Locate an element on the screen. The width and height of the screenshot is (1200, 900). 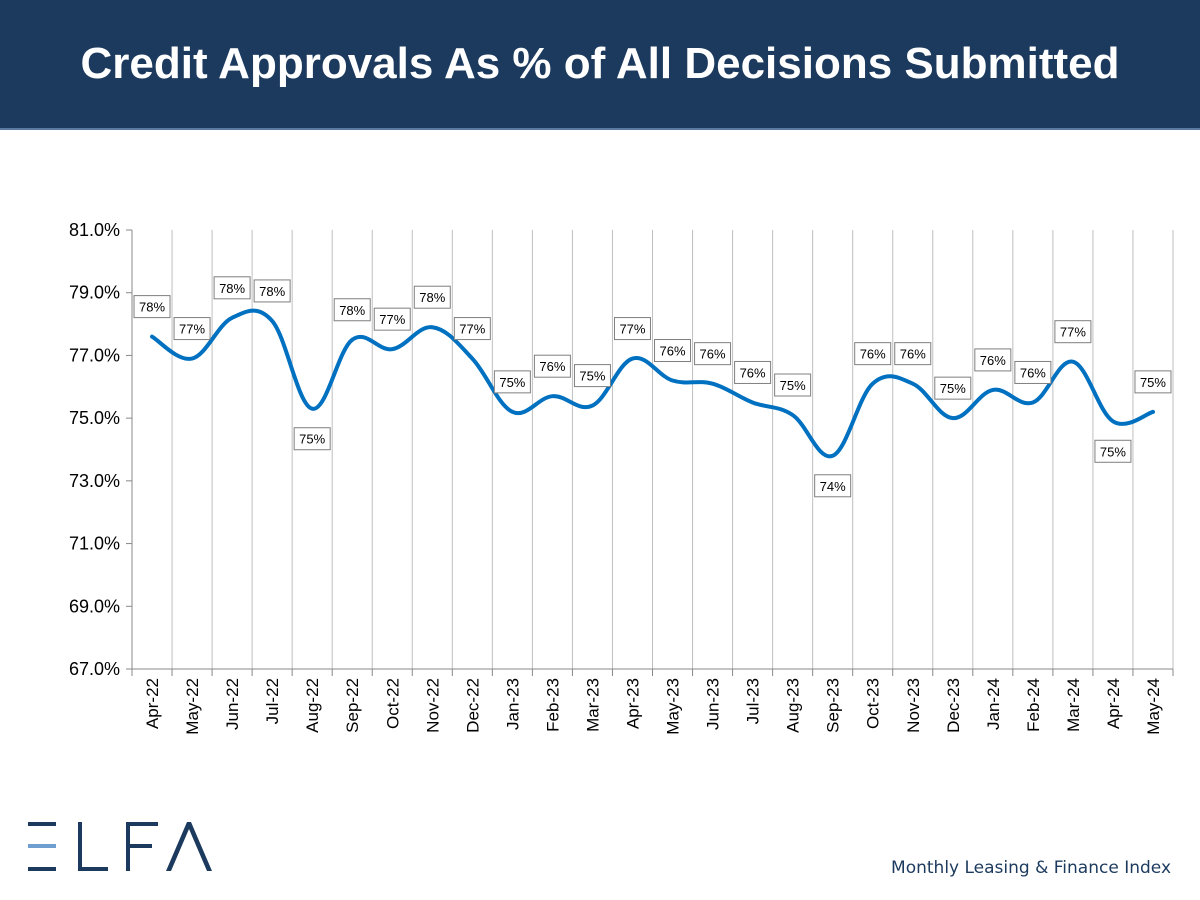
x-tick-label: Feb-23 is located at coordinates (552, 705).